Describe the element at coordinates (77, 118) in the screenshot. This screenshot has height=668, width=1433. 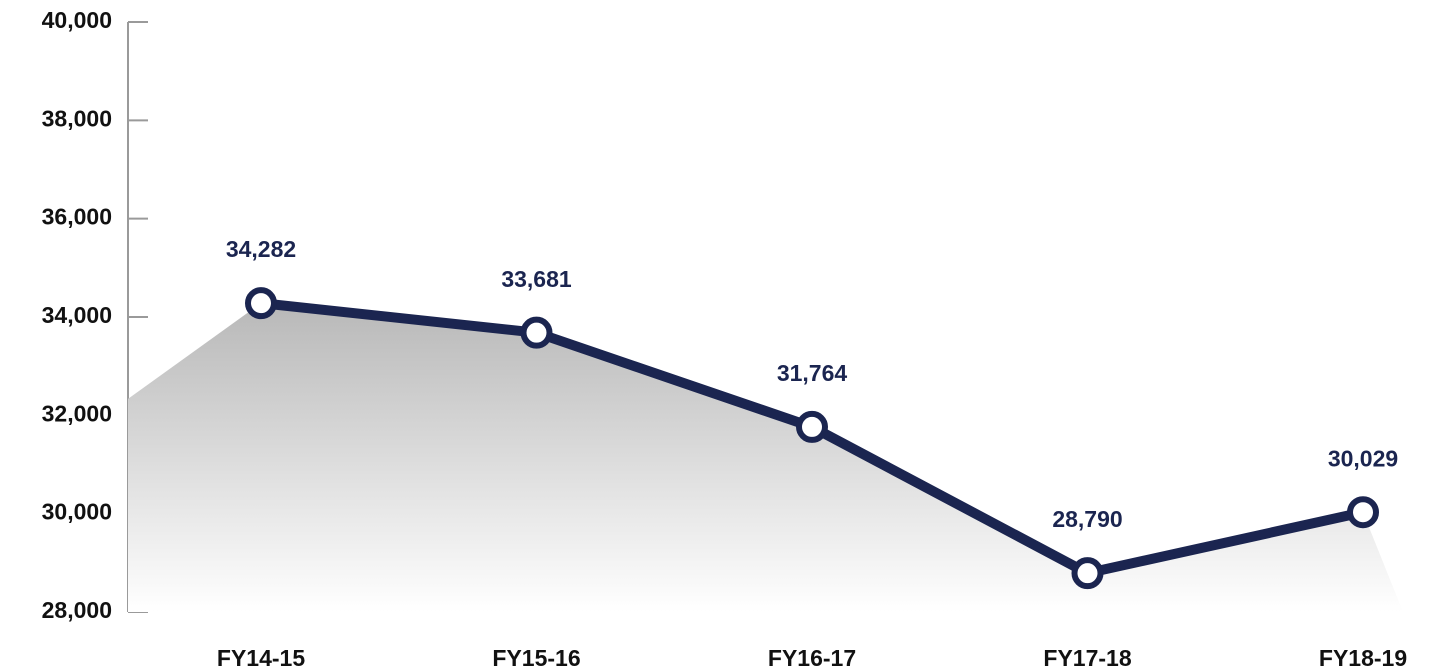
I see `y-tick-label: 38,000` at that location.